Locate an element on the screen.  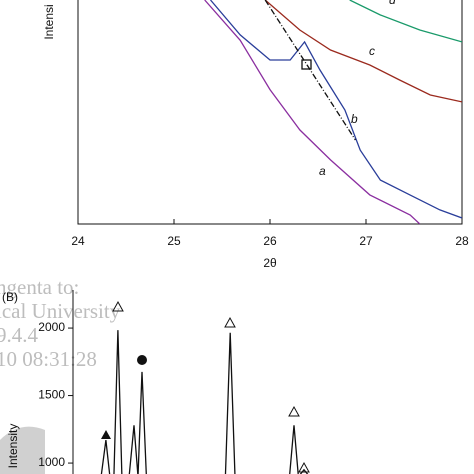
x-axis-label: 2θ is located at coordinates (270, 263).